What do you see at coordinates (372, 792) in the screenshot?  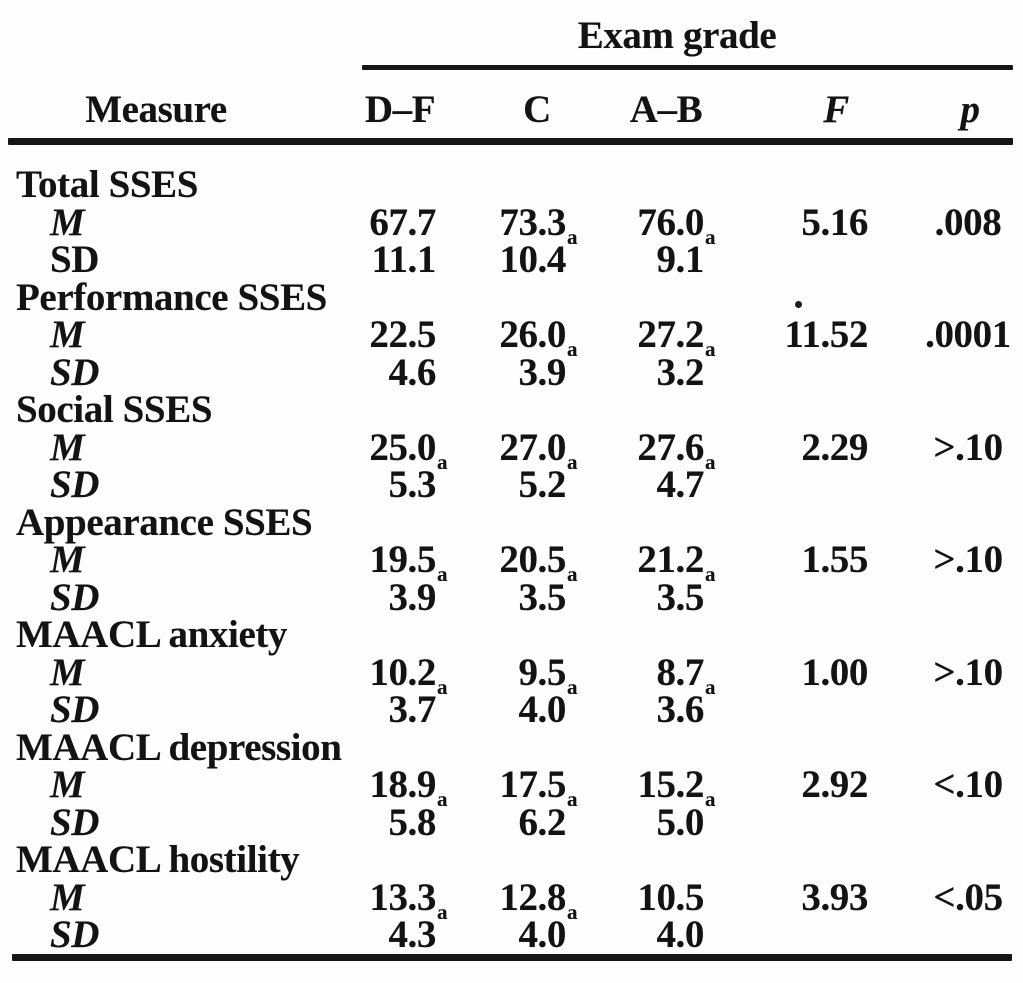 I see `cell-df: 18.9a` at bounding box center [372, 792].